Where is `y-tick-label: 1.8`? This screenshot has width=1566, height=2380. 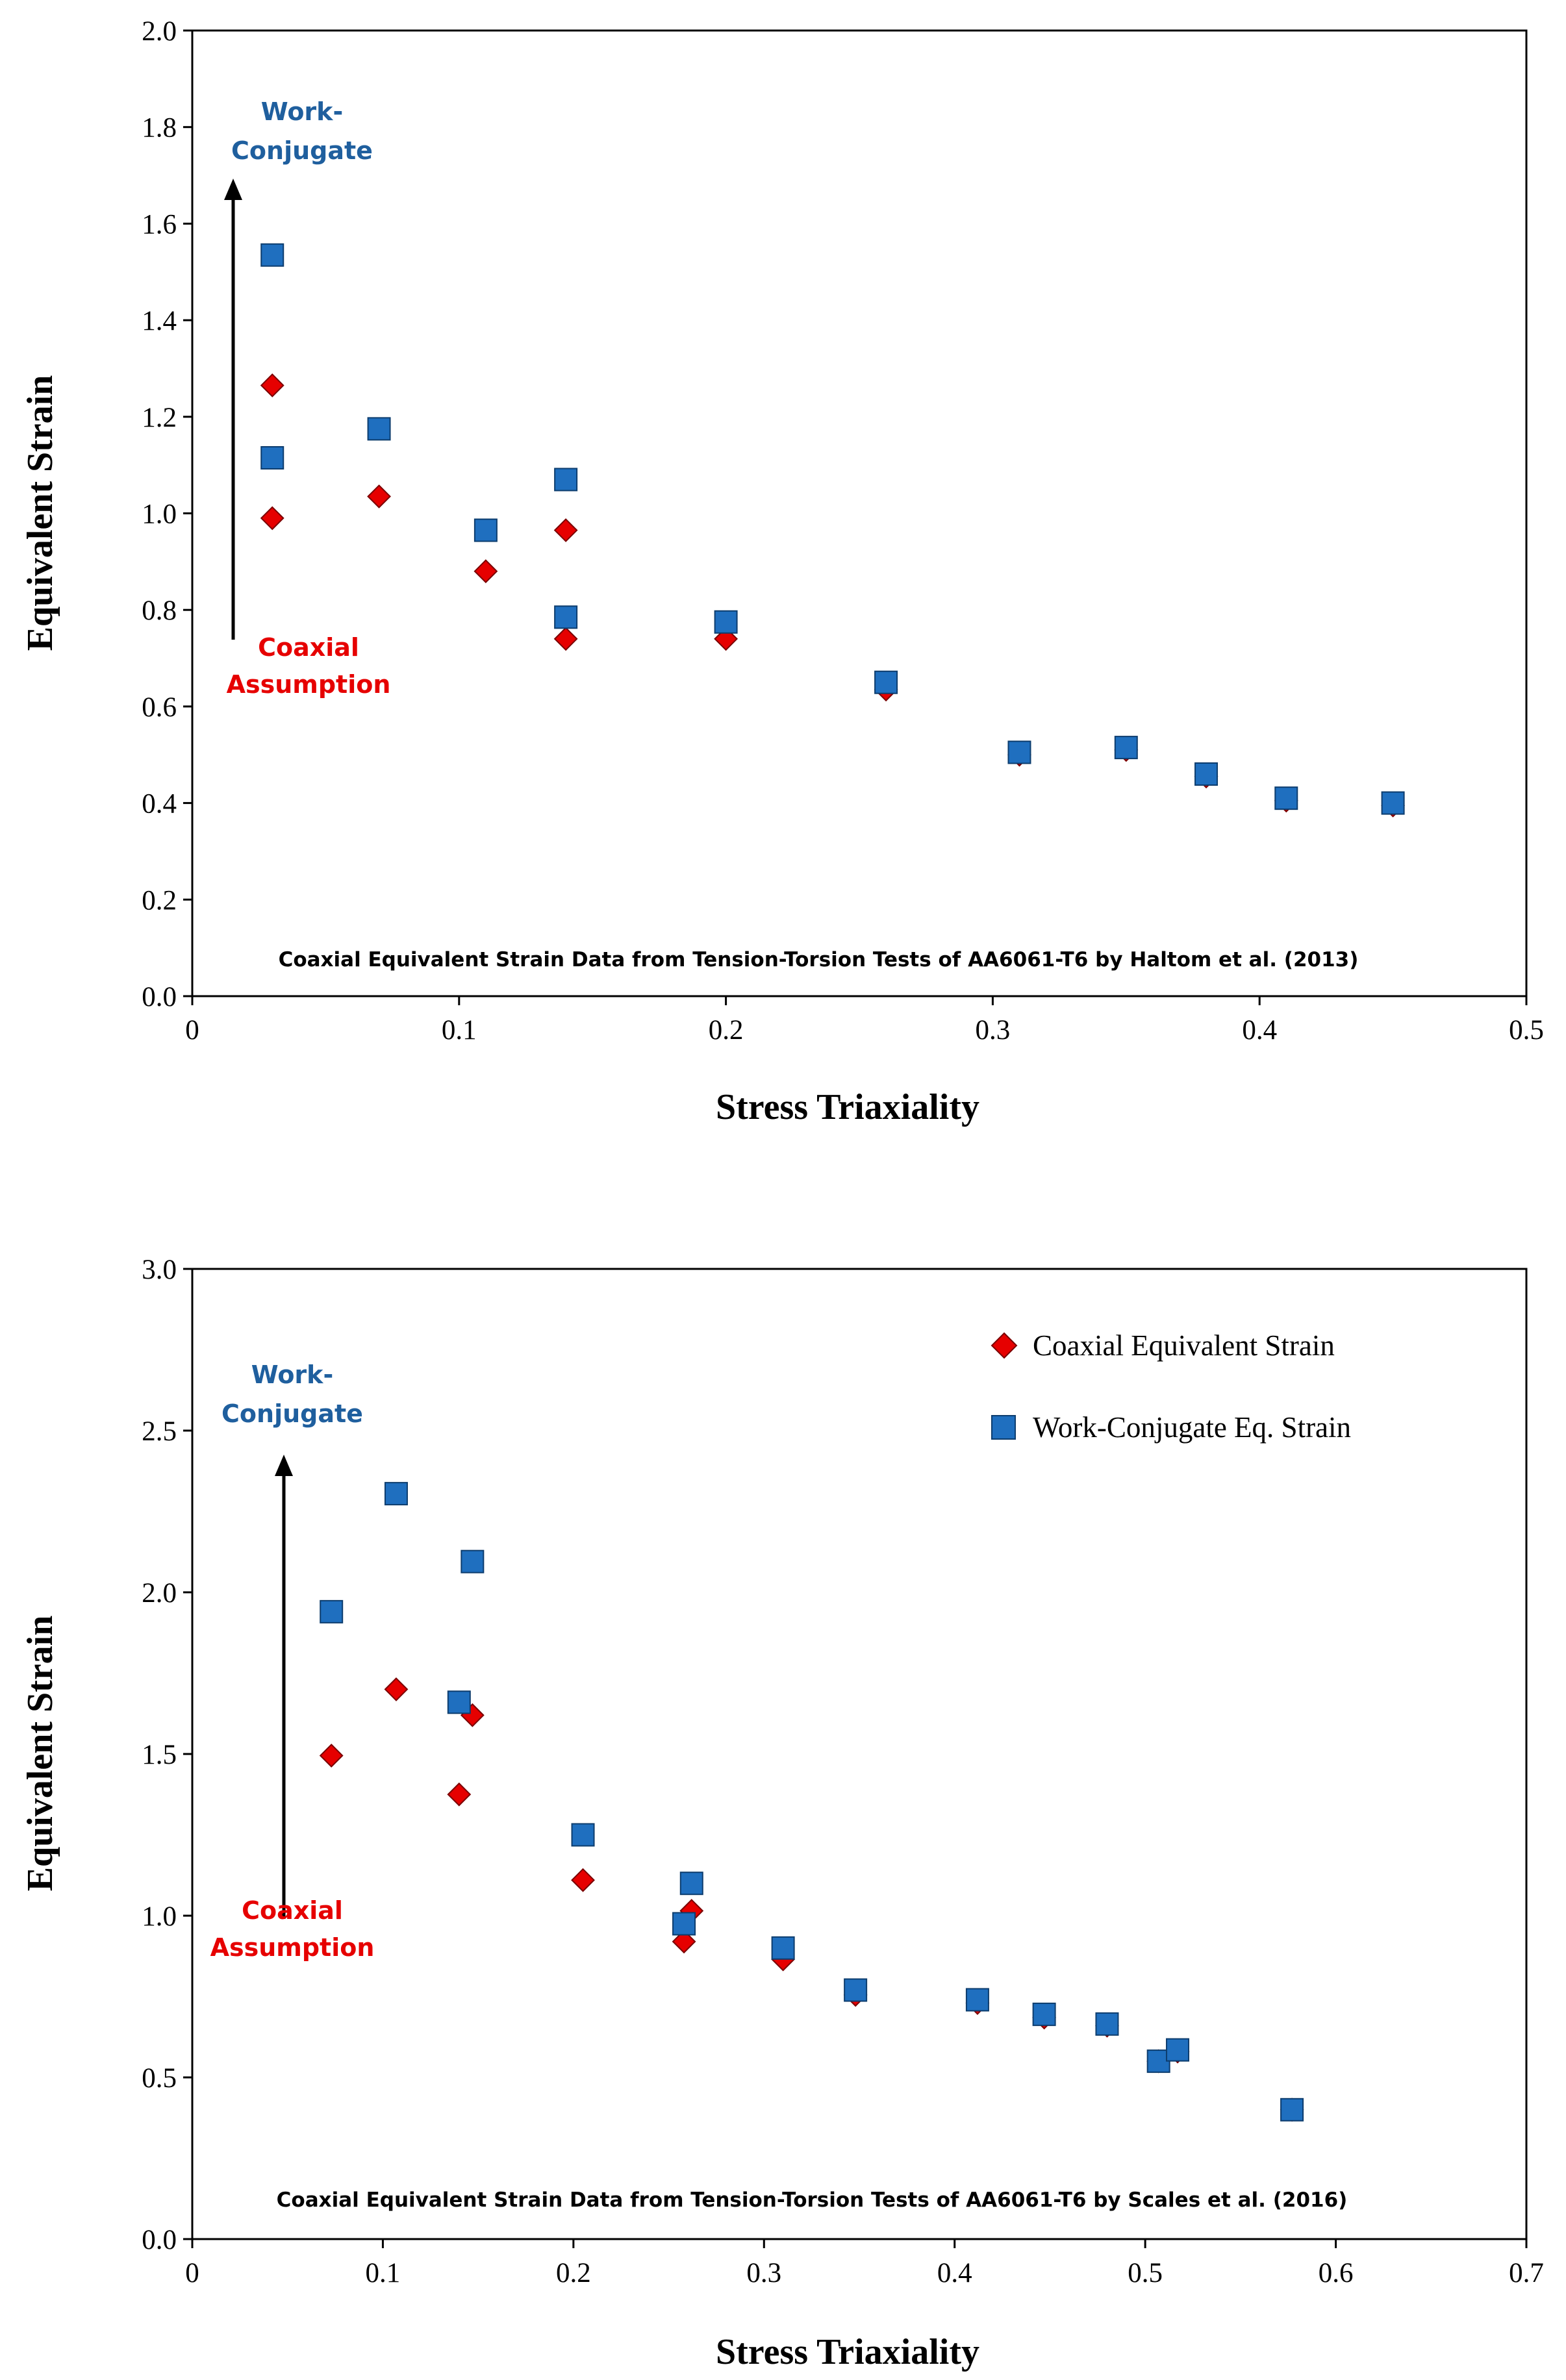
y-tick-label: 1.8 is located at coordinates (159, 128).